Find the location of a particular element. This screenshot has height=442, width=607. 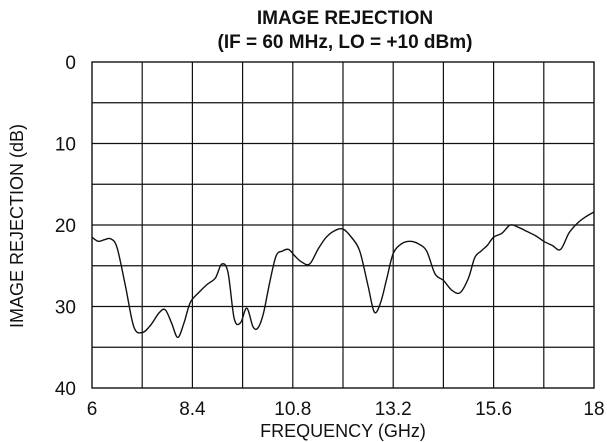

y-tick-labels: 0 10 20 30 40 is located at coordinates (65, 226).